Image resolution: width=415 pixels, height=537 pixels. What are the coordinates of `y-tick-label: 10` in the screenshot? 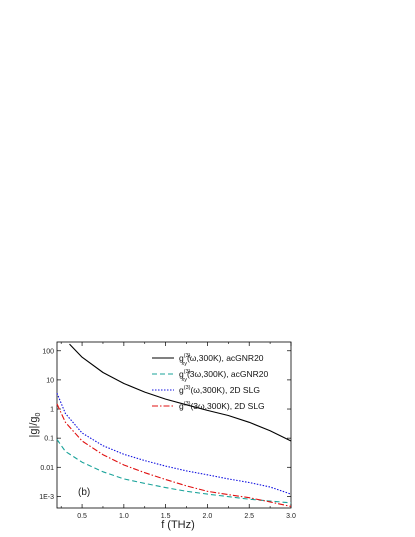 It's located at (50, 380).